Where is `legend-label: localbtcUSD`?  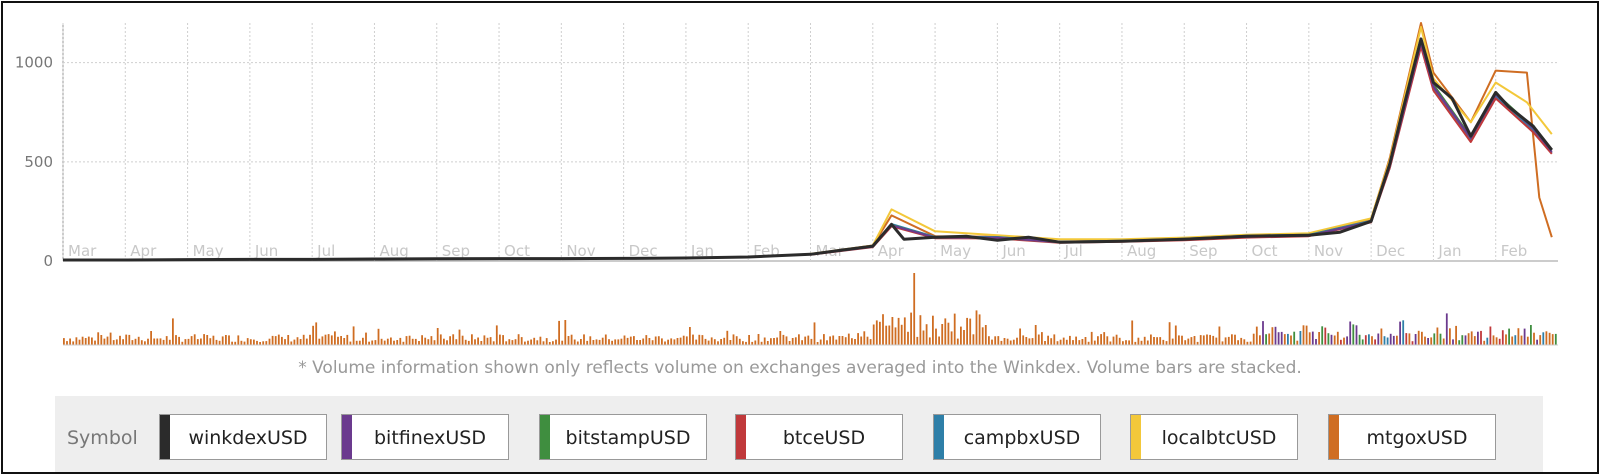
legend-label: localbtcUSD is located at coordinates (1219, 438).